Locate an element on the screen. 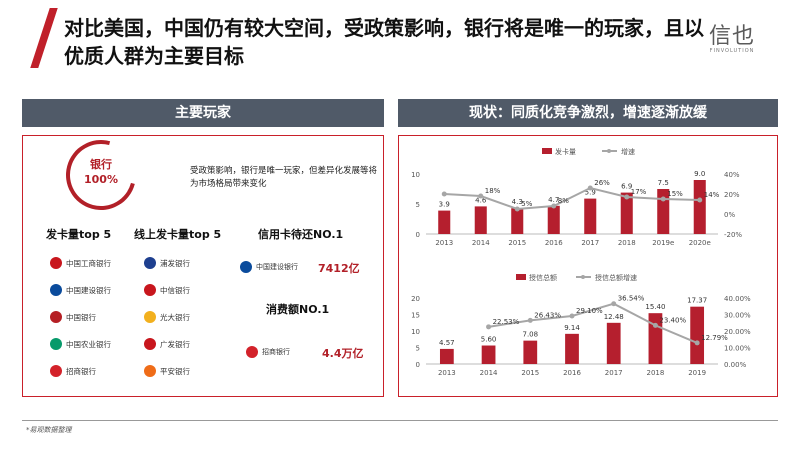 This screenshot has height=450, width=800. bar-value-label: 3.9 is located at coordinates (444, 205).